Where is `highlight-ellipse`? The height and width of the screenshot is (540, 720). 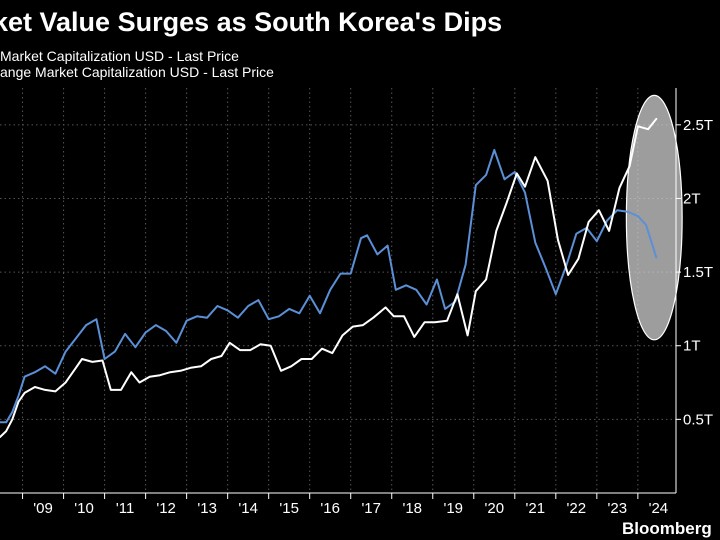
highlight-ellipse is located at coordinates (654, 217).